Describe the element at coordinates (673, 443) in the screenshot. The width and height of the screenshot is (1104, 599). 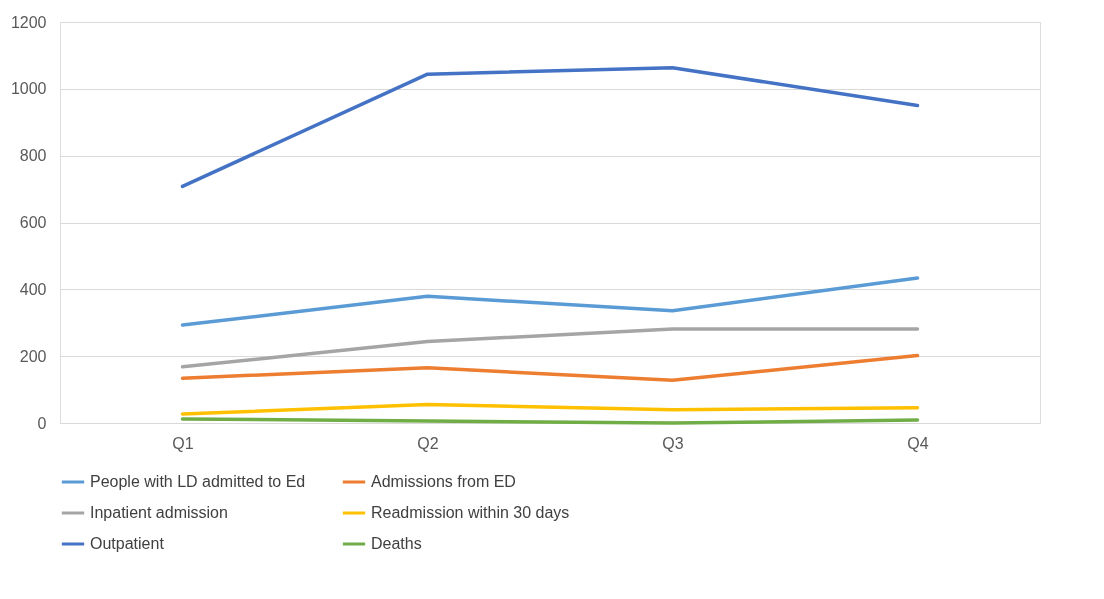
I see `x-tick-label: Q3` at that location.